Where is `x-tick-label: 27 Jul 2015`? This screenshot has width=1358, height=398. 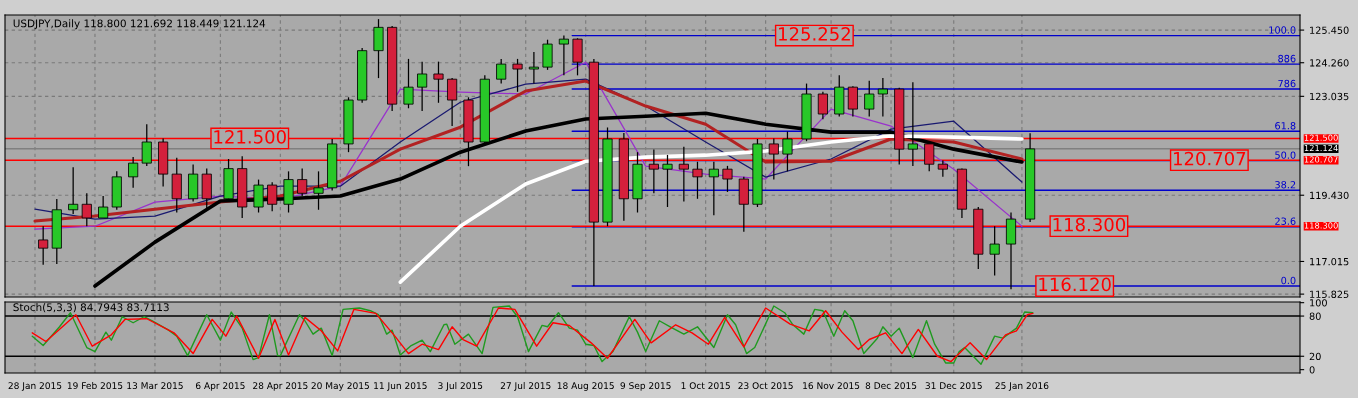 x-tick-label: 27 Jul 2015 is located at coordinates (525, 386).